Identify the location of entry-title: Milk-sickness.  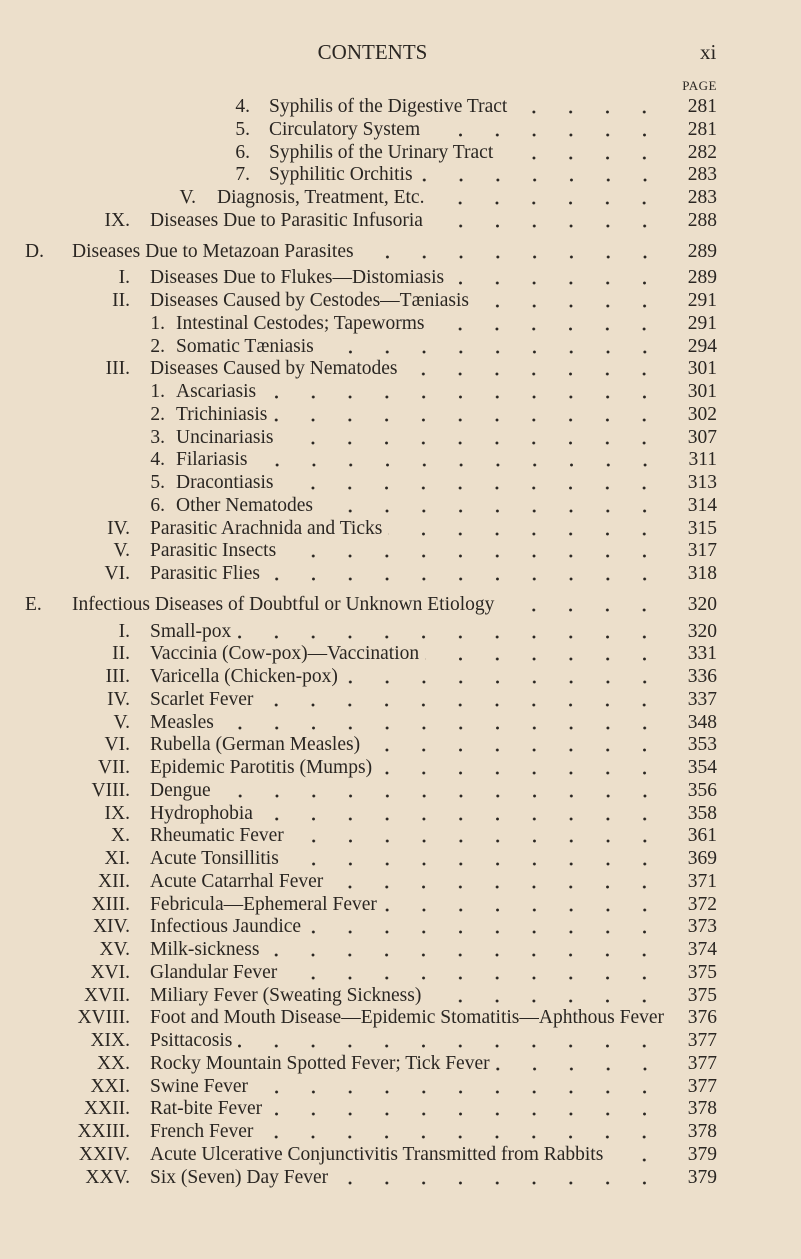
(205, 949).